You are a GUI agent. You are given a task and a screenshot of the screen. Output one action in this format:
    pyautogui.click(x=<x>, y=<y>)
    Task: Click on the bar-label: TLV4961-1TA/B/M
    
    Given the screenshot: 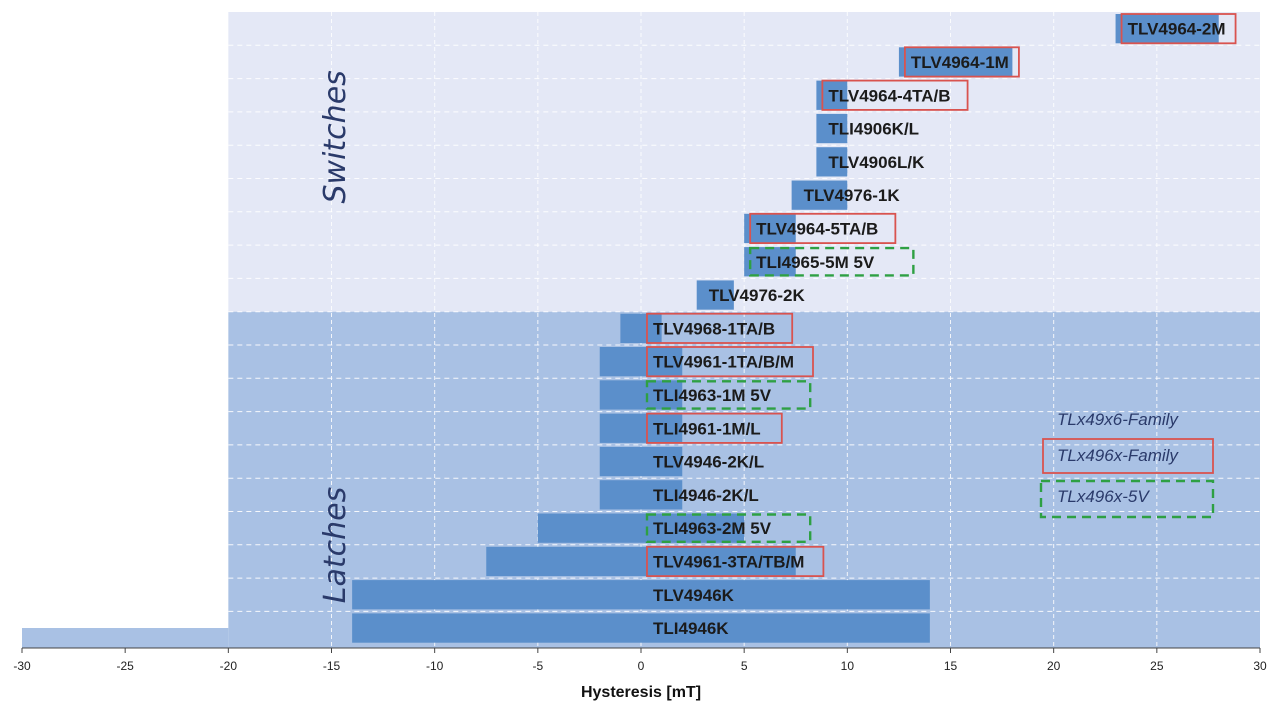 What is the action you would take?
    pyautogui.click(x=723, y=362)
    